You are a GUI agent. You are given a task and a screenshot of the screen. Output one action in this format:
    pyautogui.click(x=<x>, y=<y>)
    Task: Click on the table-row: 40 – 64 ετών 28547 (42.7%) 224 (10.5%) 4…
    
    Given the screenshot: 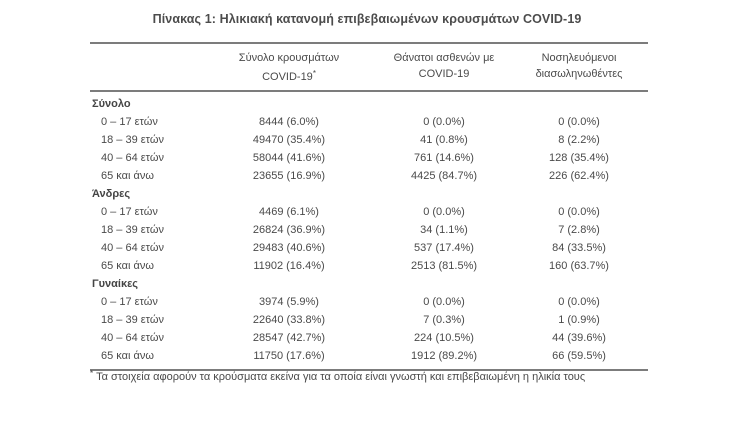 What is the action you would take?
    pyautogui.click(x=369, y=338)
    